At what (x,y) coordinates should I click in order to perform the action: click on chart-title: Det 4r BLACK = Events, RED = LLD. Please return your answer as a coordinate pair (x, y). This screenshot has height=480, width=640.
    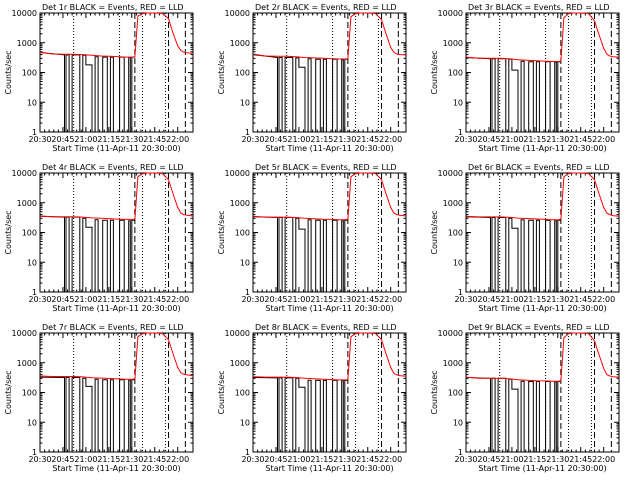
    Looking at the image, I should click on (113, 167).